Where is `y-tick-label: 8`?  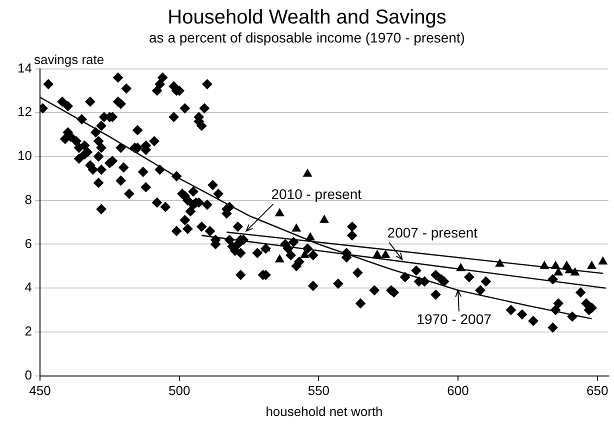 y-tick-label: 8 is located at coordinates (28, 199).